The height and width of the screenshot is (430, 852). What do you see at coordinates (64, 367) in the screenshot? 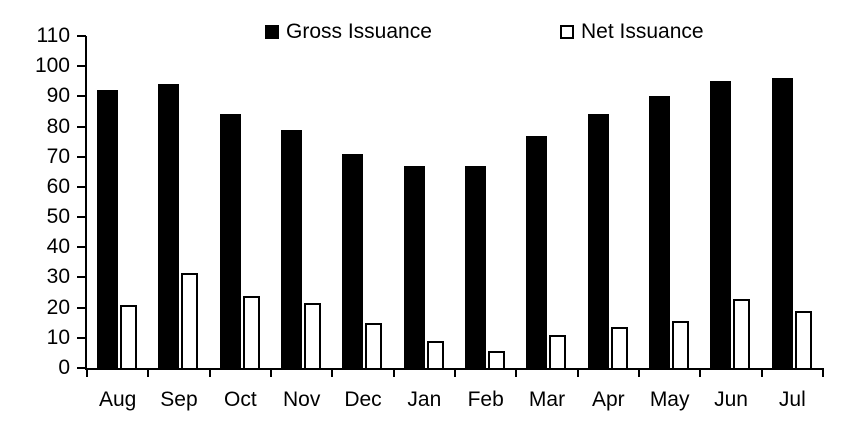
I see `y-axis-tick-label: 0` at bounding box center [64, 367].